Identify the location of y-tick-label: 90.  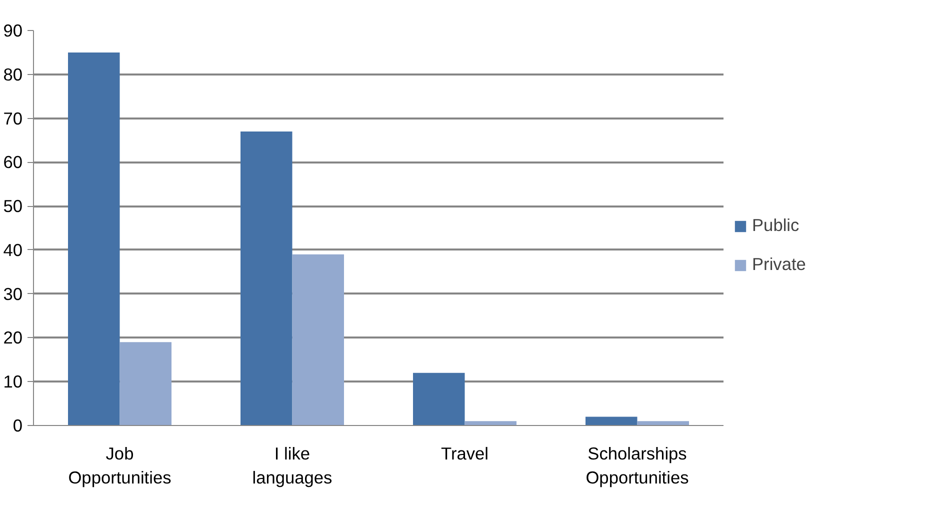
(13, 30).